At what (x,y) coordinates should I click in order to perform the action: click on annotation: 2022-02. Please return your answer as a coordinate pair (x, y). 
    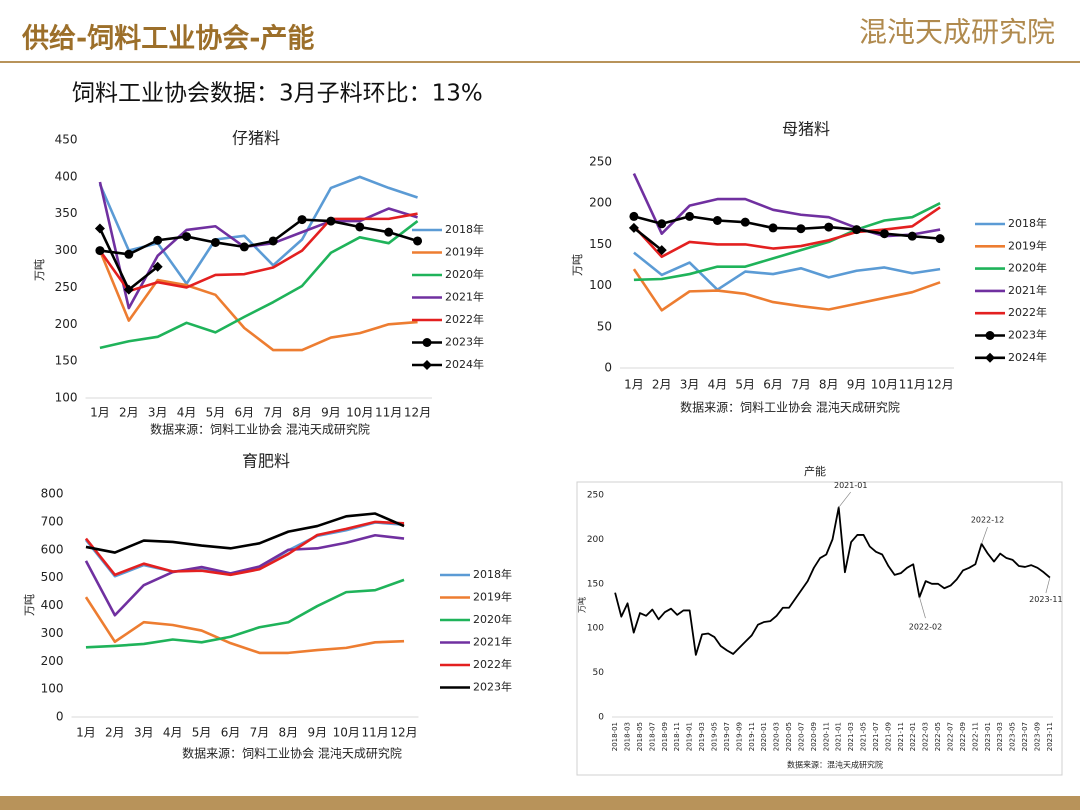
    Looking at the image, I should click on (925, 627).